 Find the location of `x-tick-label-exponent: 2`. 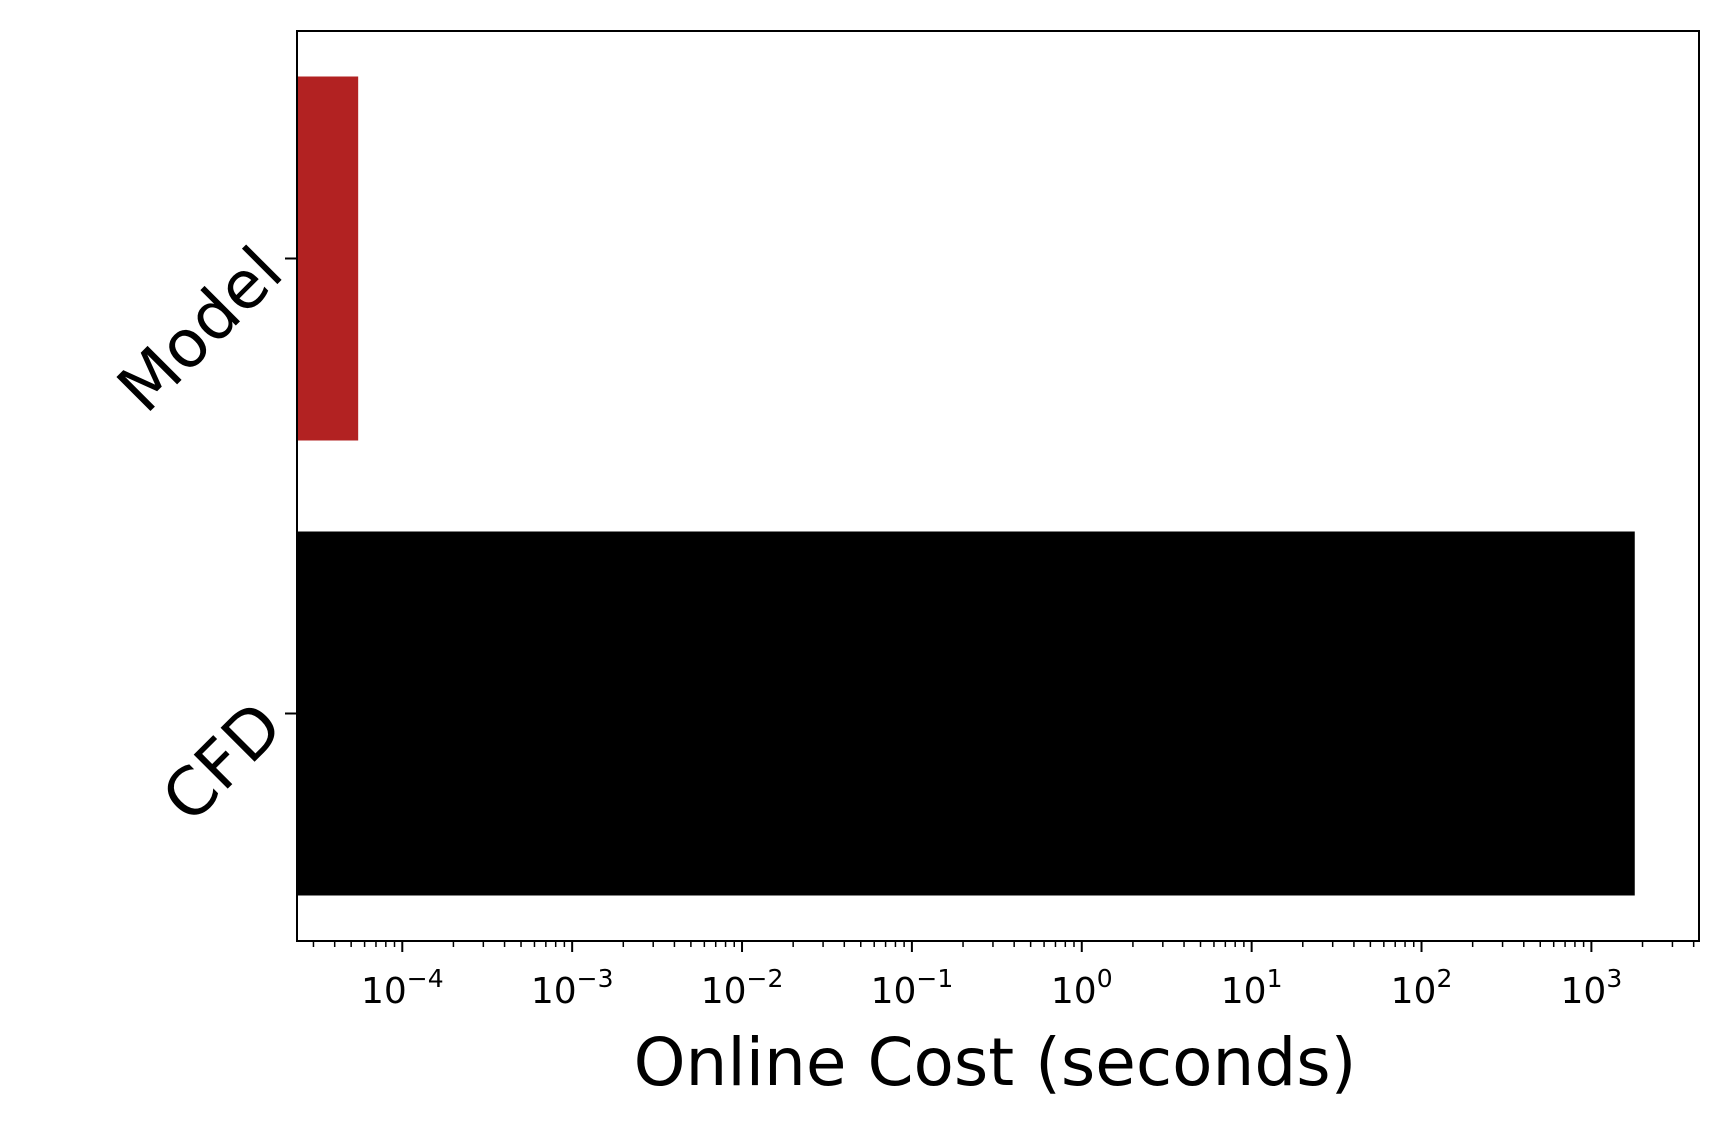

x-tick-label-exponent: 2 is located at coordinates (1444, 978).